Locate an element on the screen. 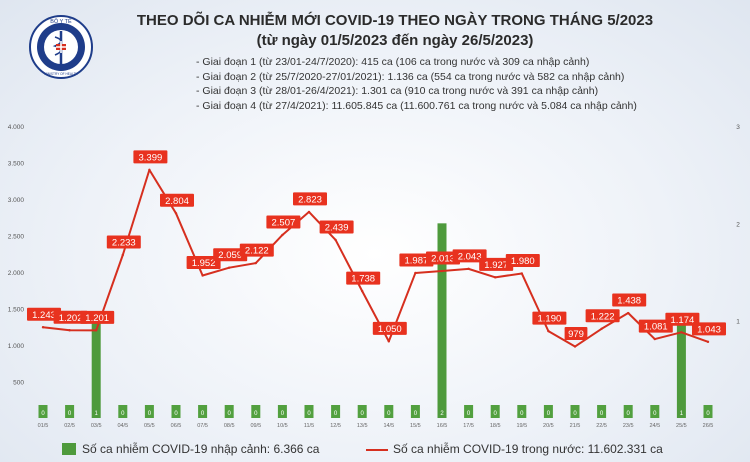 This screenshot has width=750, height=462. line-value-label: 1.927 is located at coordinates (496, 265).